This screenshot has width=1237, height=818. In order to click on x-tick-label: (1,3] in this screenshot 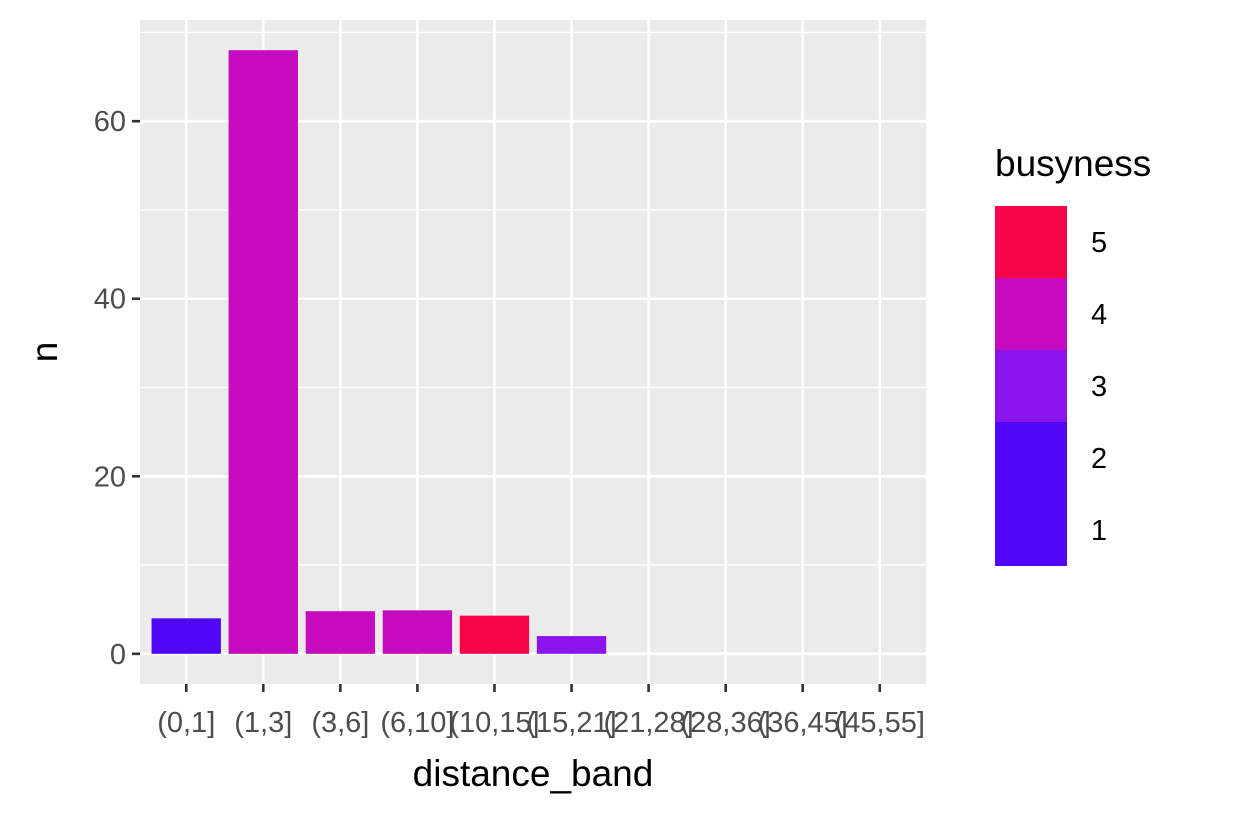, I will do `click(263, 723)`.